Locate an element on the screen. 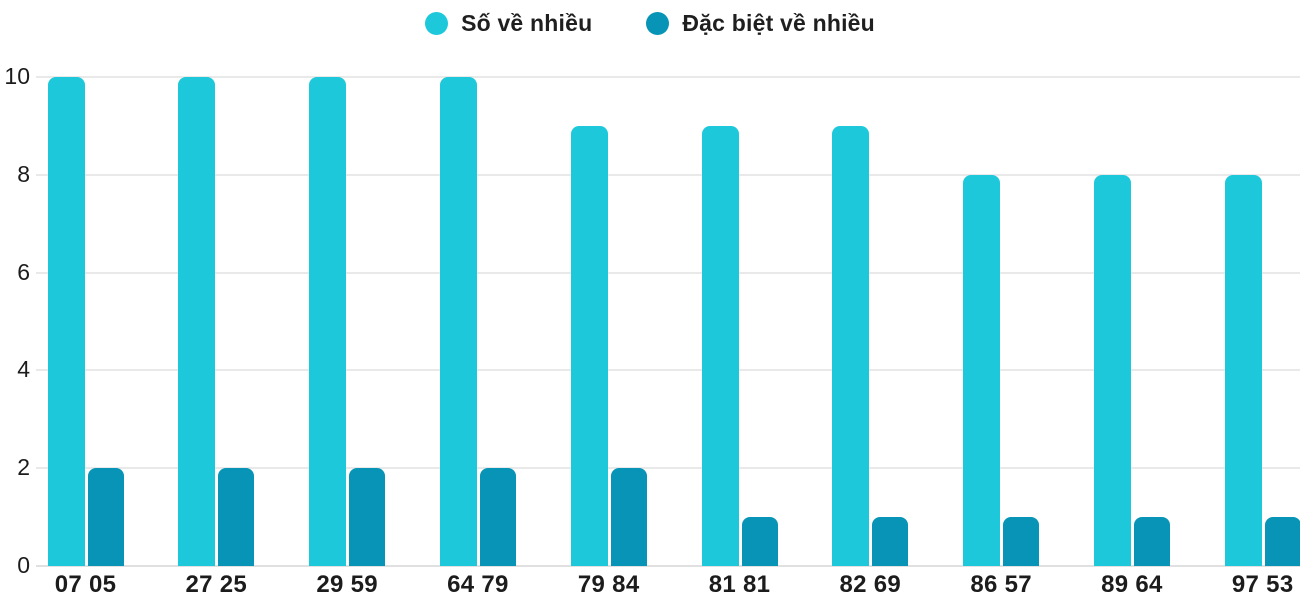 Image resolution: width=1300 pixels, height=600 pixels. chart-legend: Số về nhiều Đặc biệt về nhiều is located at coordinates (650, 23).